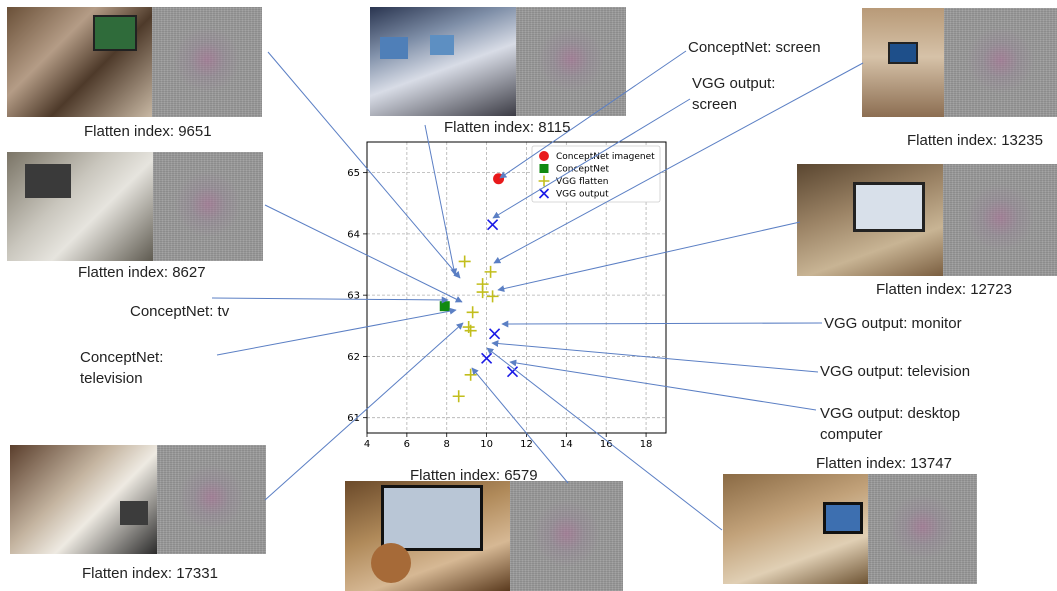  What do you see at coordinates (353, 357) in the screenshot?
I see `y-tick-label: 62` at bounding box center [353, 357].